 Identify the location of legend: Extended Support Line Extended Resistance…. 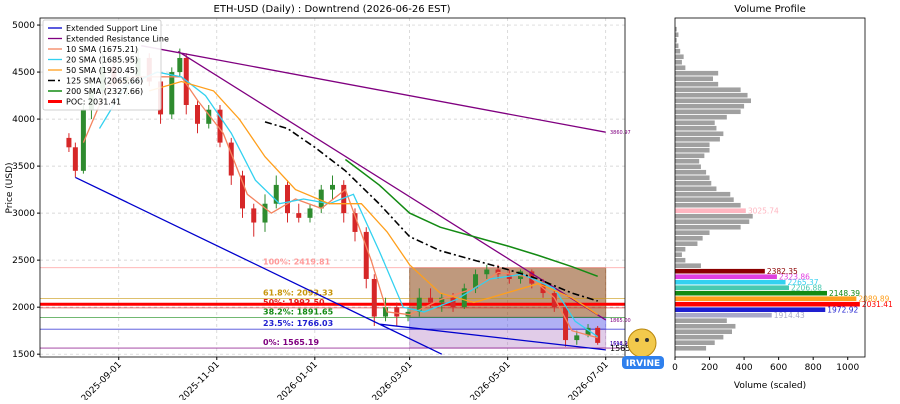
(105, 65).